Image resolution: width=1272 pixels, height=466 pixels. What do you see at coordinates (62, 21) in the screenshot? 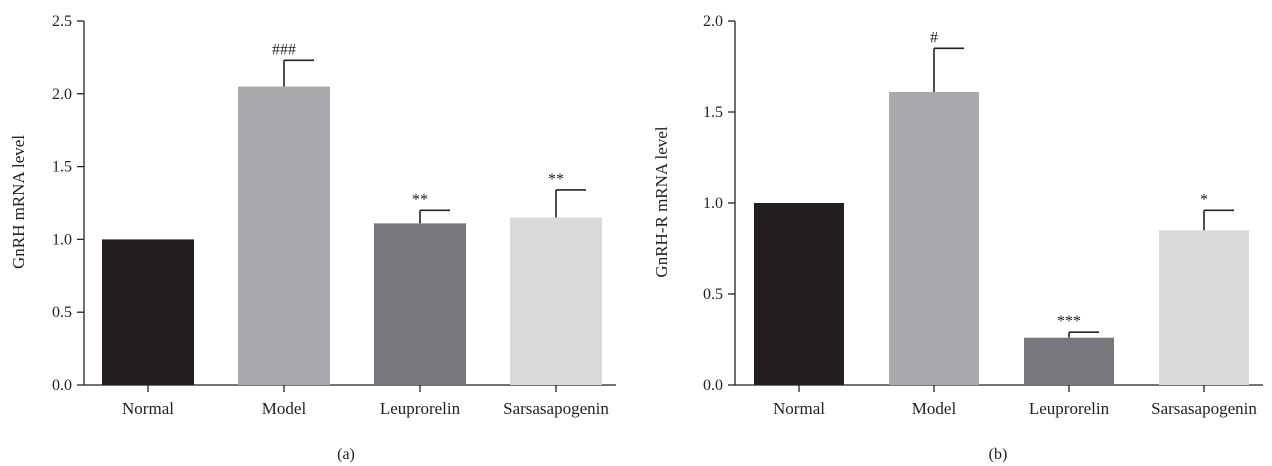
I see `y-tick-label: 2.5` at bounding box center [62, 21].